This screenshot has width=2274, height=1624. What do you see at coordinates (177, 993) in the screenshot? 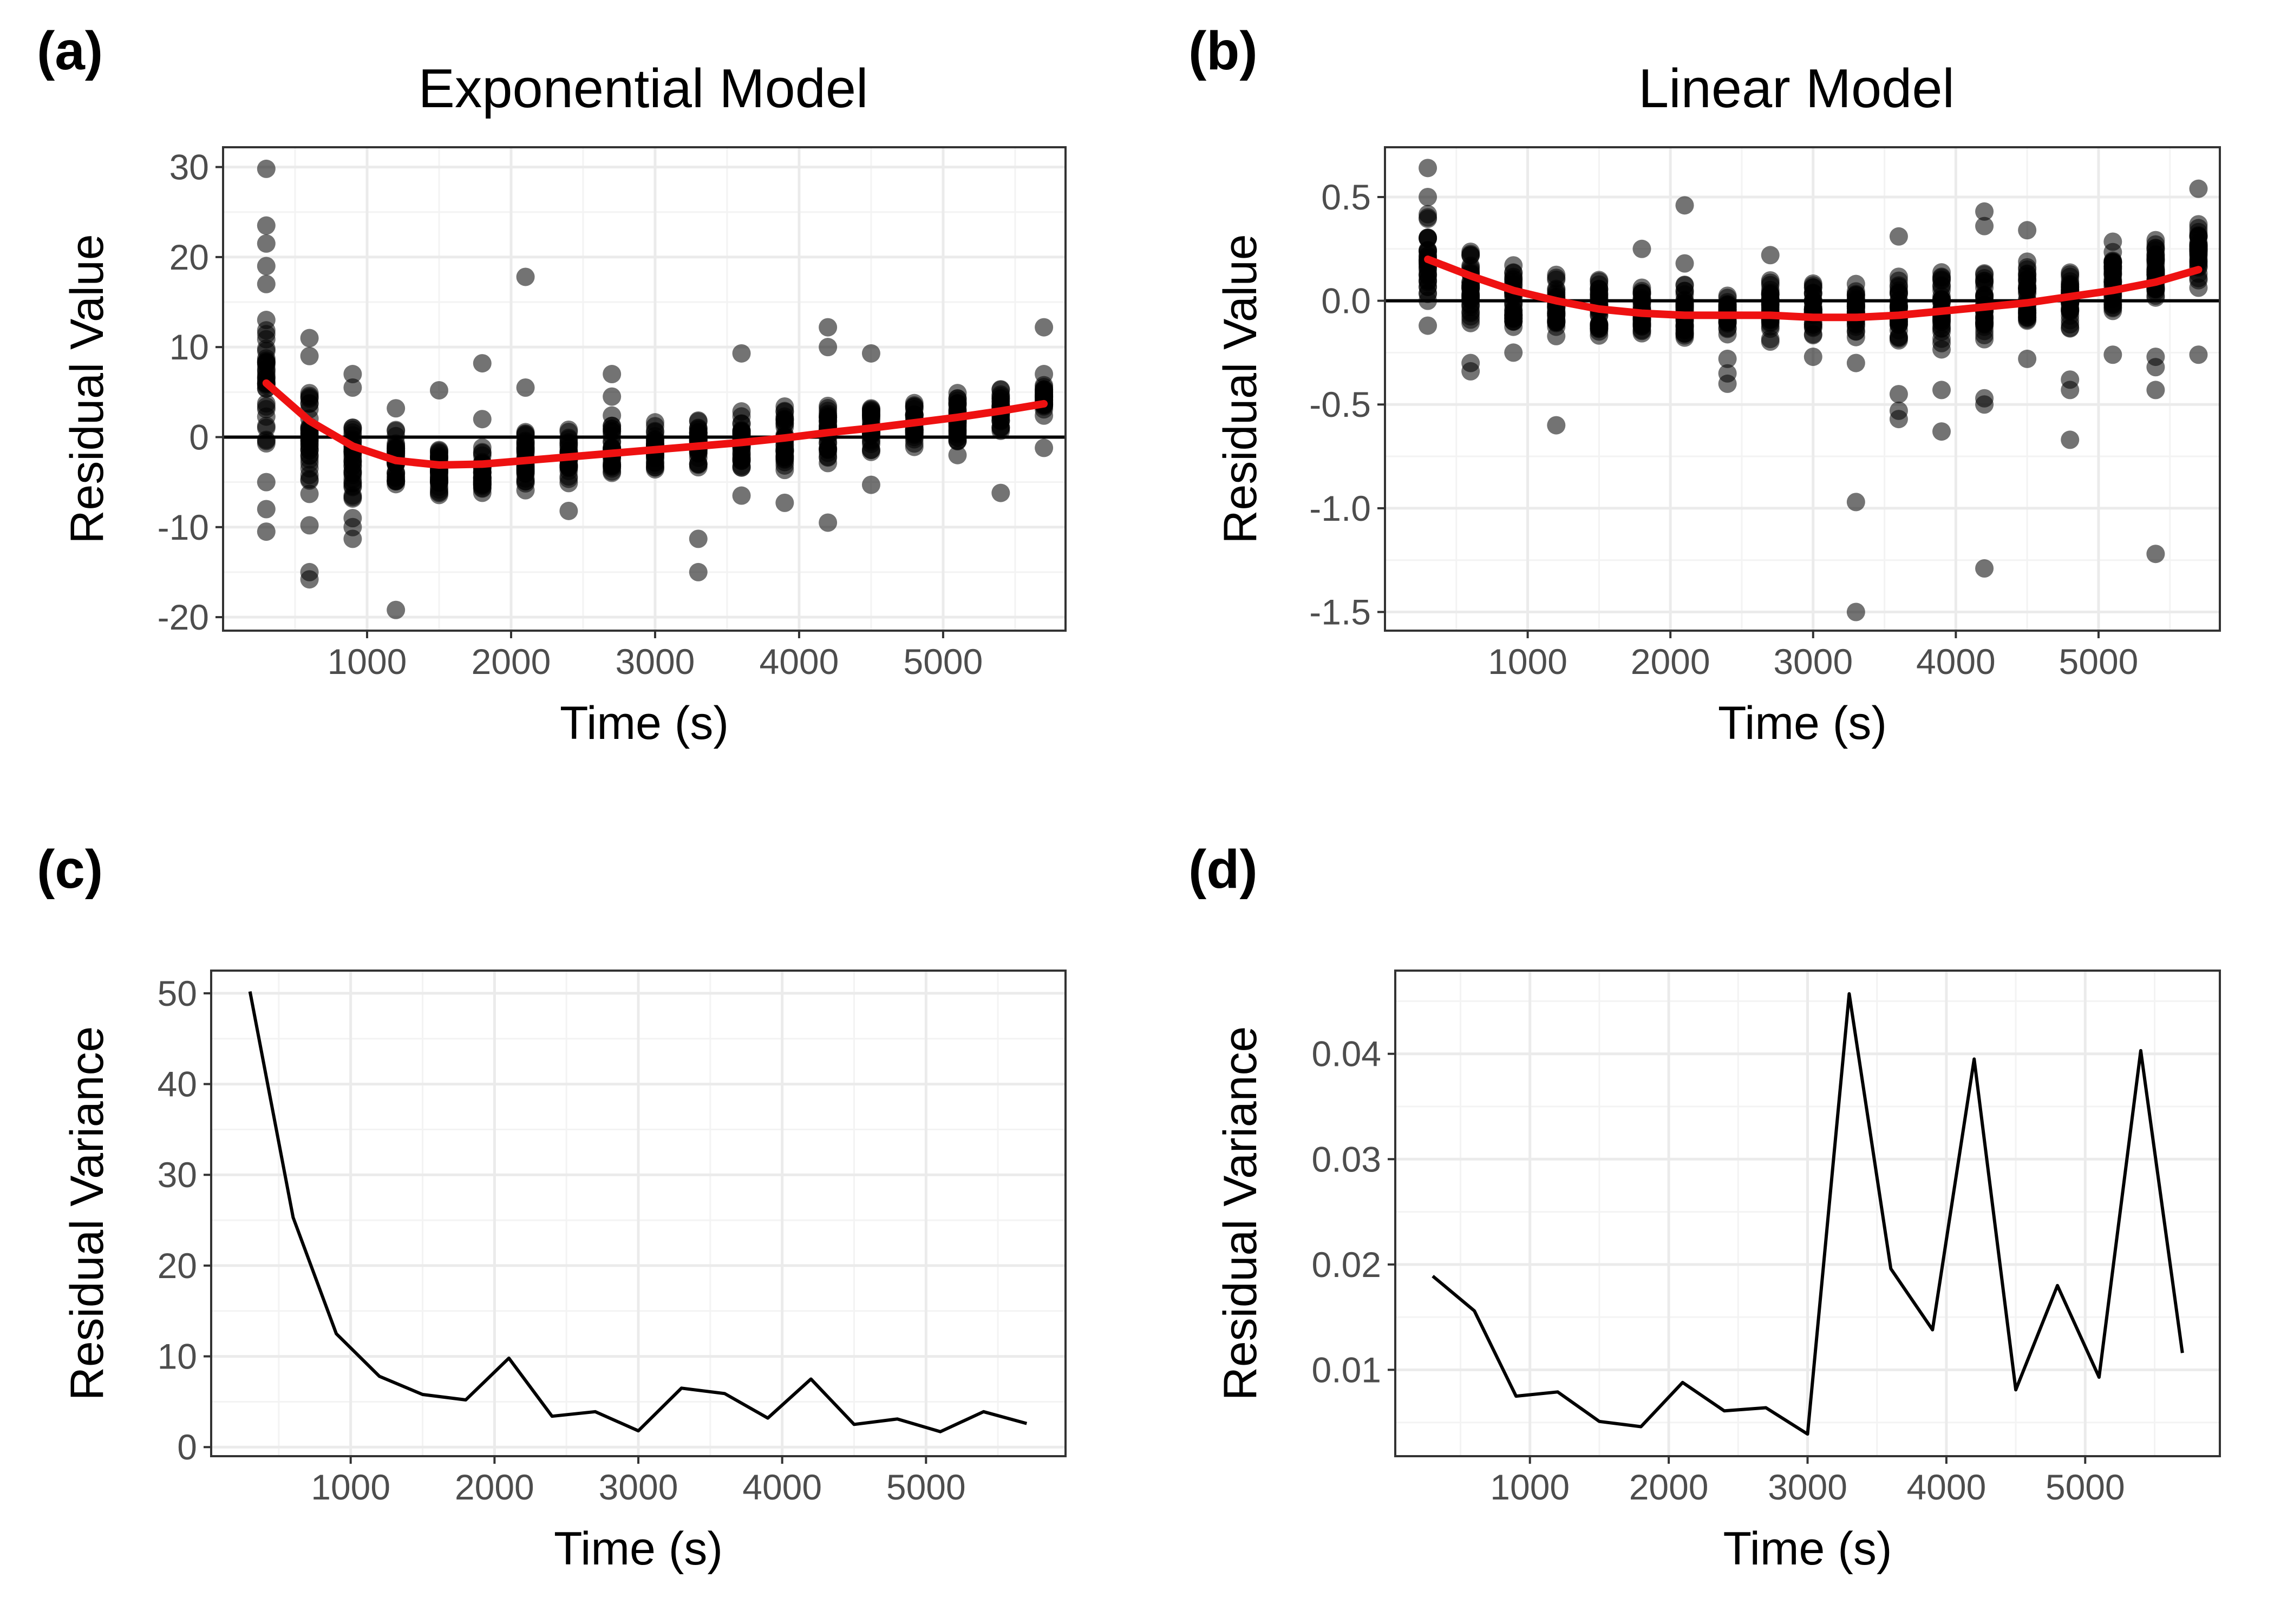
I see `y-tick-label: 50` at bounding box center [177, 993].